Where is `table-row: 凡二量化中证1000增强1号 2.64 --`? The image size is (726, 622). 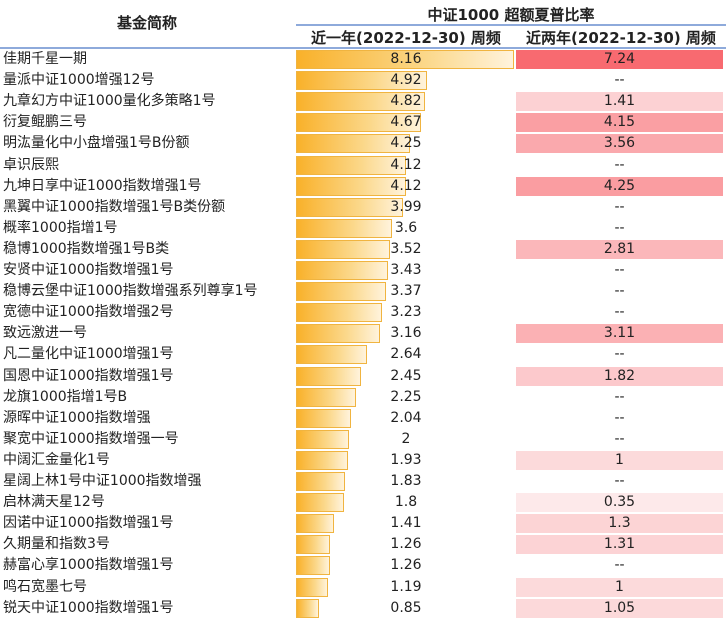
table-row: 凡二量化中证1000增强1号 2.64 -- is located at coordinates (363, 354).